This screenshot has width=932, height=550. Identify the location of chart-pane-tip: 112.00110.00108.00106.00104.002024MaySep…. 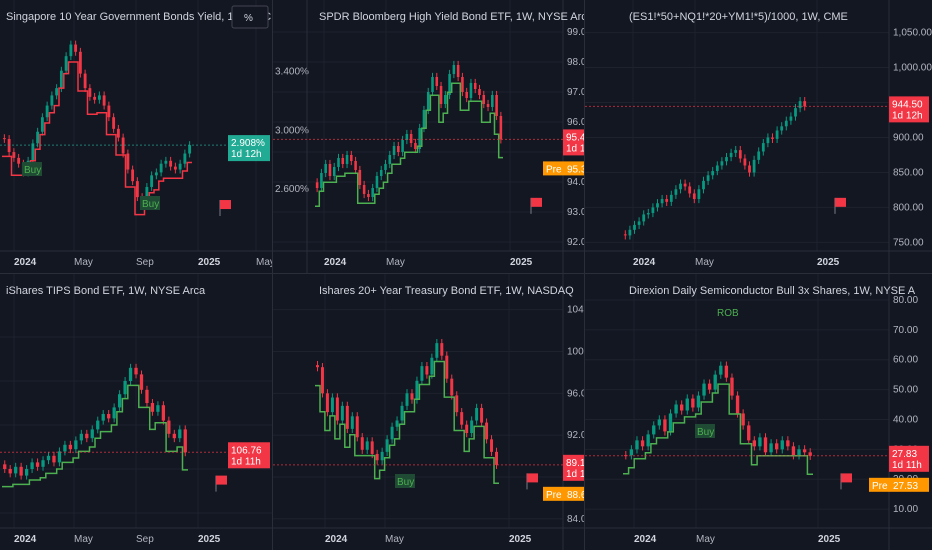
(136, 412).